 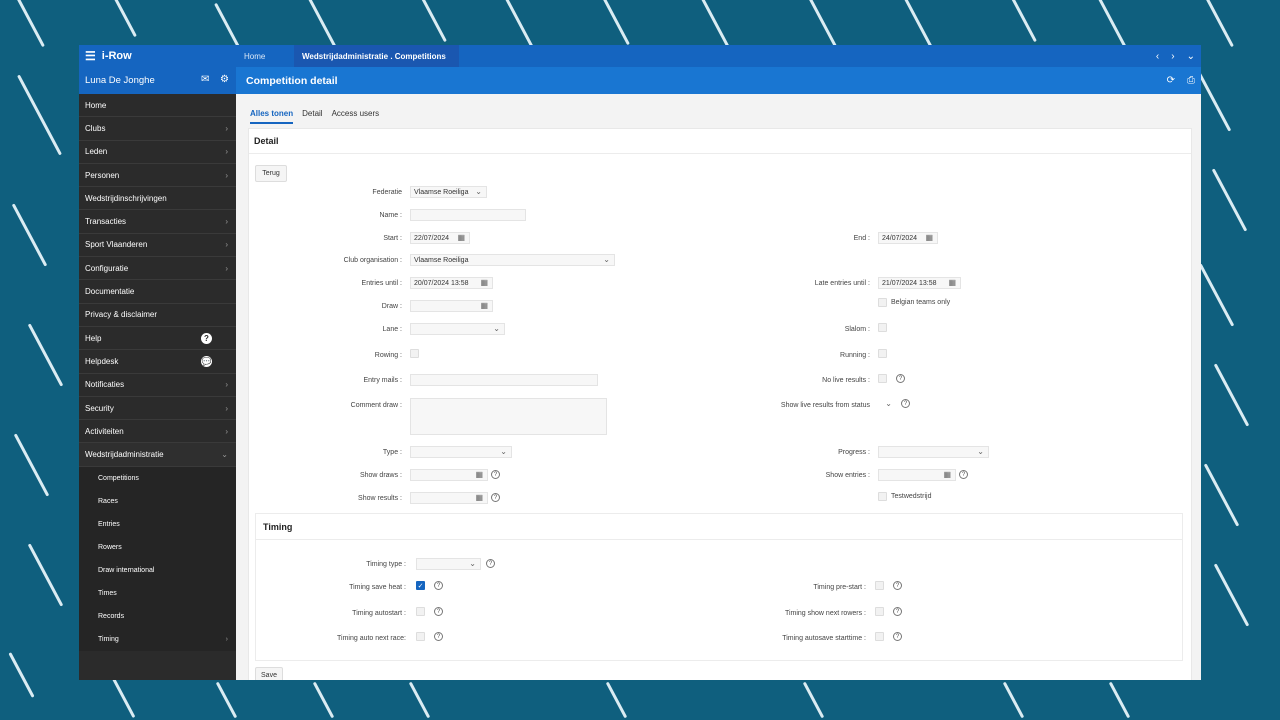 I want to click on tab-access-users: Access users, so click(x=355, y=113).